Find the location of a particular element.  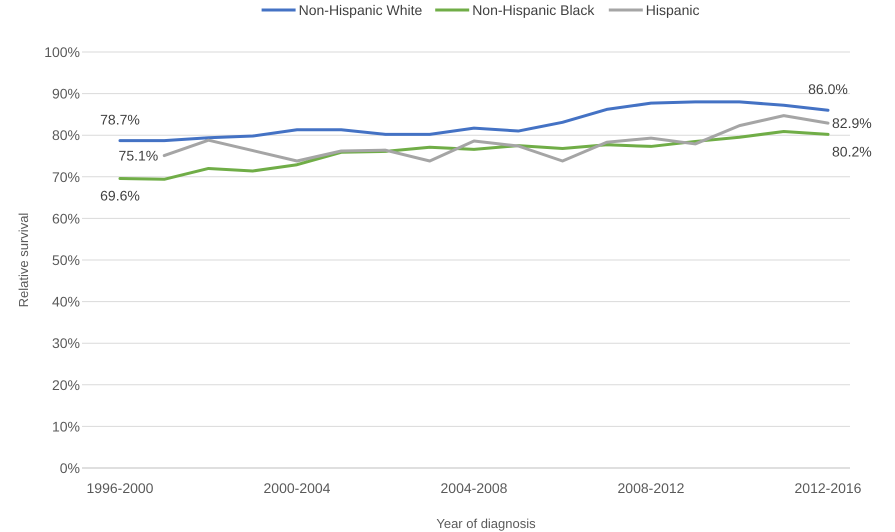

x-tick-label: 2004-2008 is located at coordinates (474, 488).